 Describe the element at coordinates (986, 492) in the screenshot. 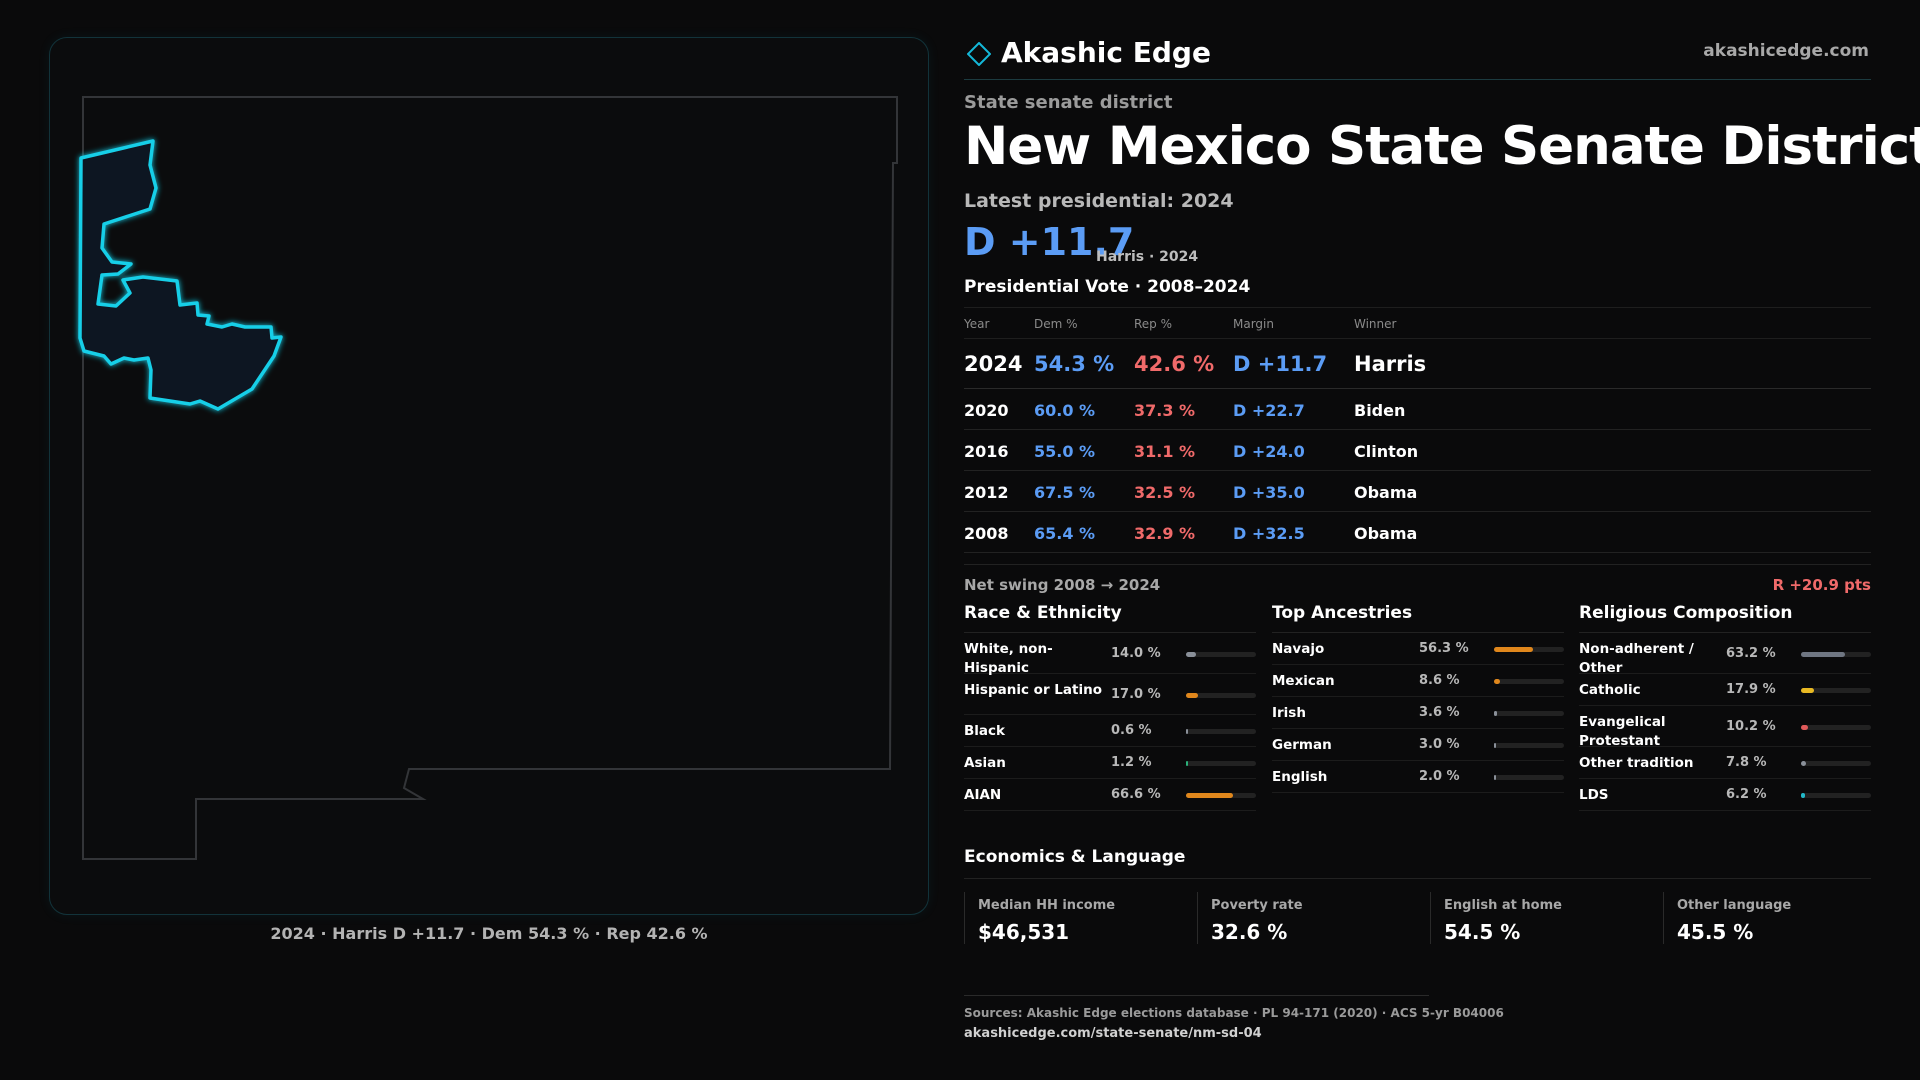

I see `row-year: 2012` at that location.